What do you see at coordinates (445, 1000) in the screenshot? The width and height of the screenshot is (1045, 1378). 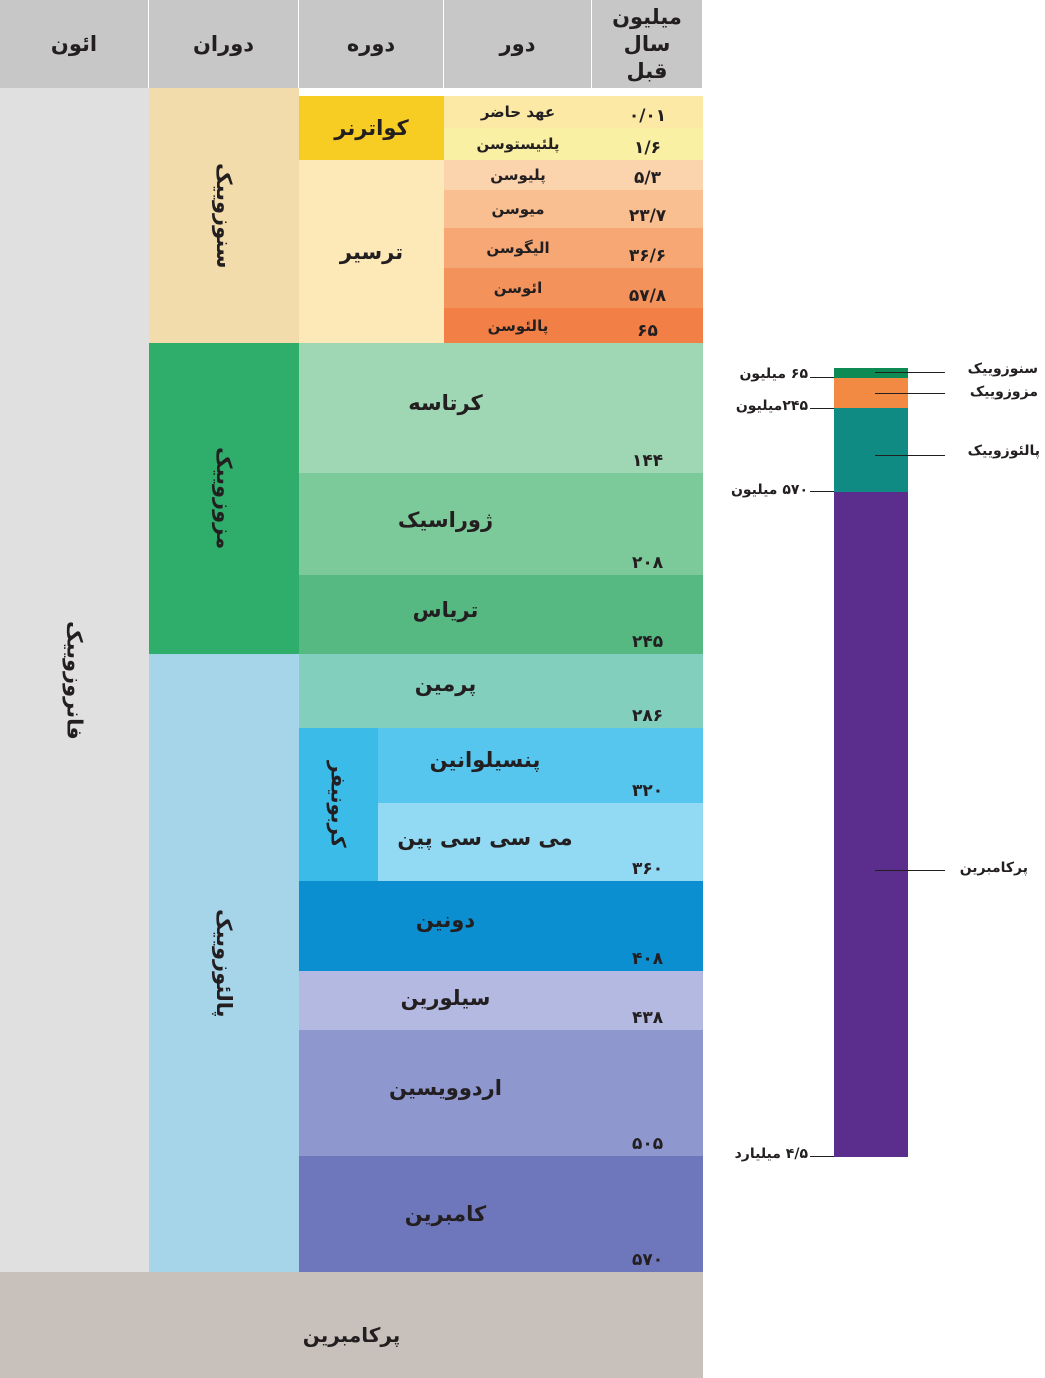 I see `period-silurian: سیلورین` at bounding box center [445, 1000].